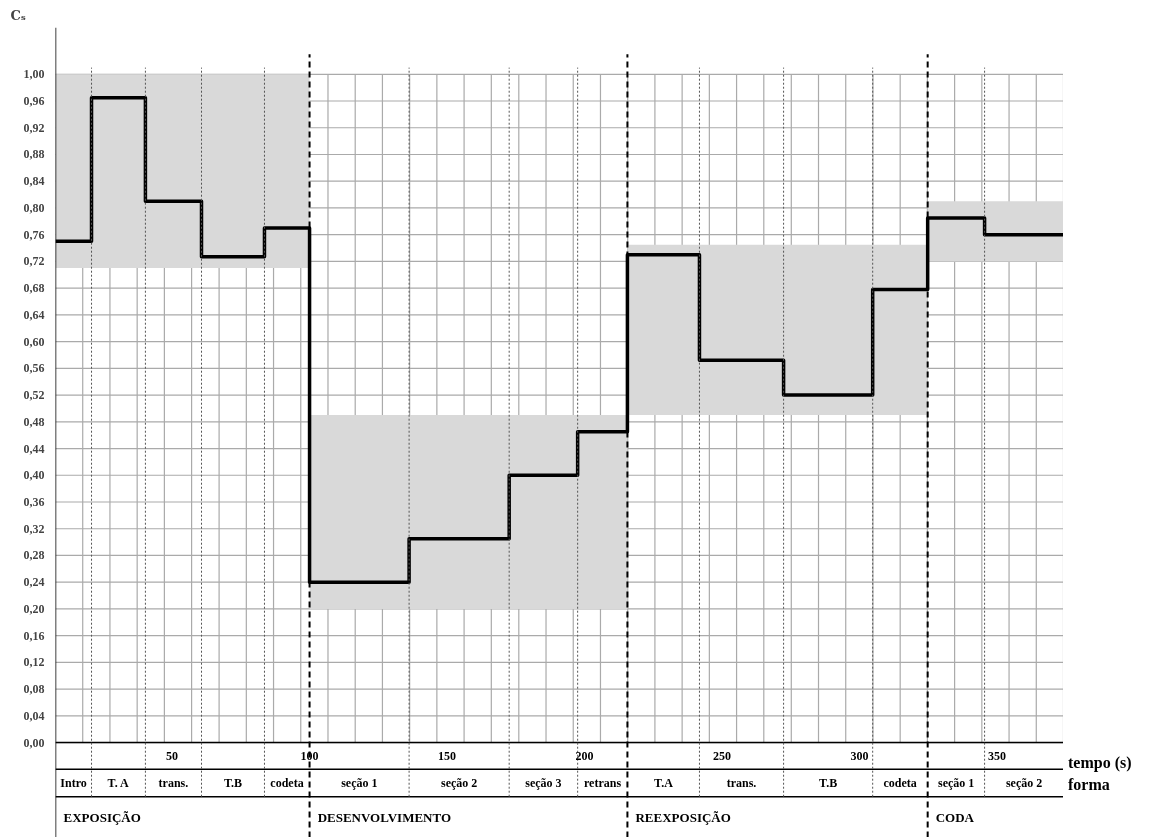 The height and width of the screenshot is (837, 1150). What do you see at coordinates (34, 341) in the screenshot?
I see `y-tick-label: 0,60` at bounding box center [34, 341].